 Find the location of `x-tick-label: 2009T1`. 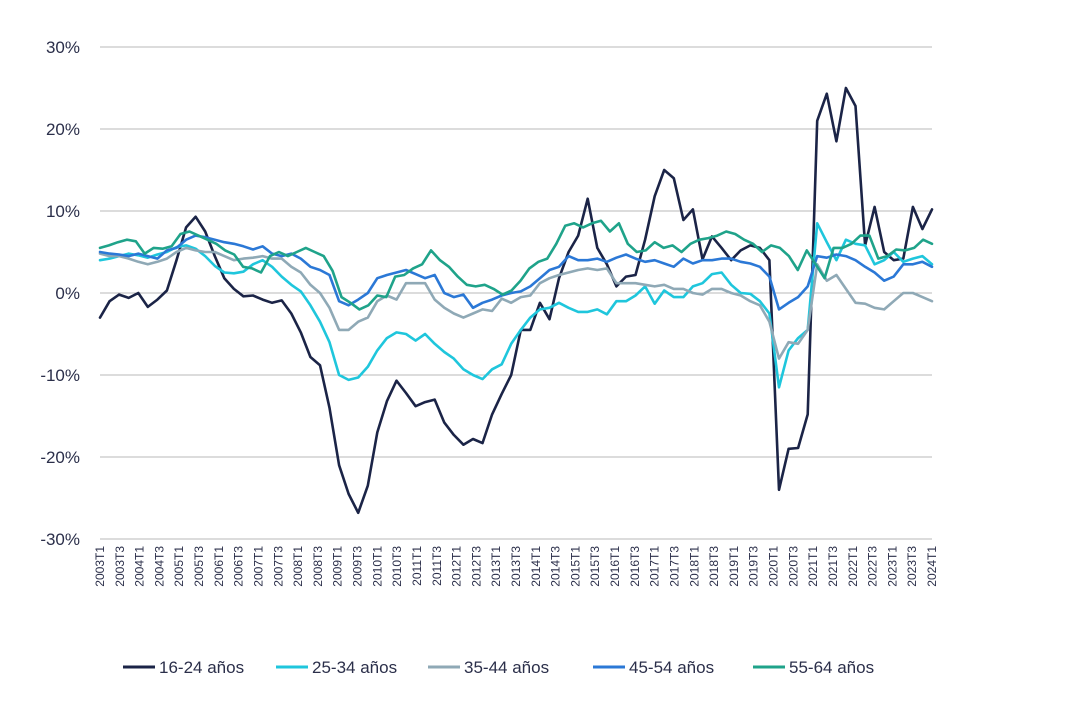

x-tick-label: 2009T1 is located at coordinates (338, 566).